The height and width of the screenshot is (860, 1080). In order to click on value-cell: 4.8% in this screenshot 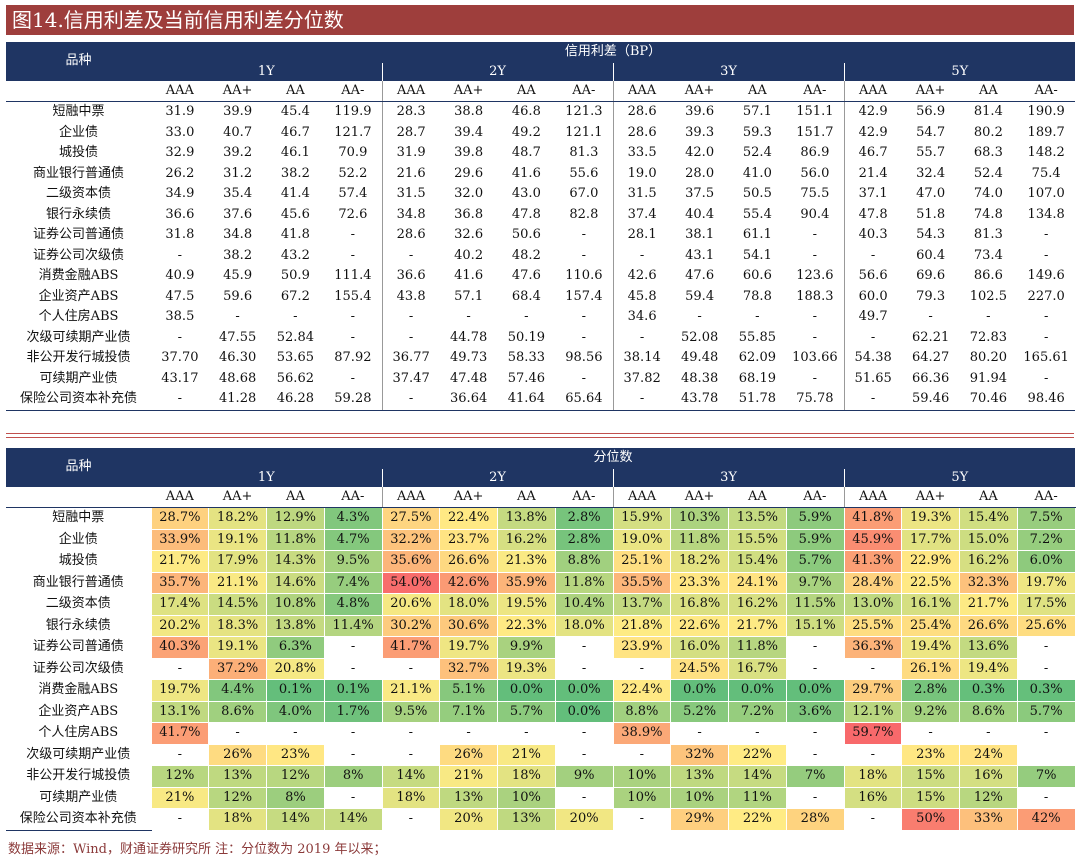, I will do `click(353, 604)`.